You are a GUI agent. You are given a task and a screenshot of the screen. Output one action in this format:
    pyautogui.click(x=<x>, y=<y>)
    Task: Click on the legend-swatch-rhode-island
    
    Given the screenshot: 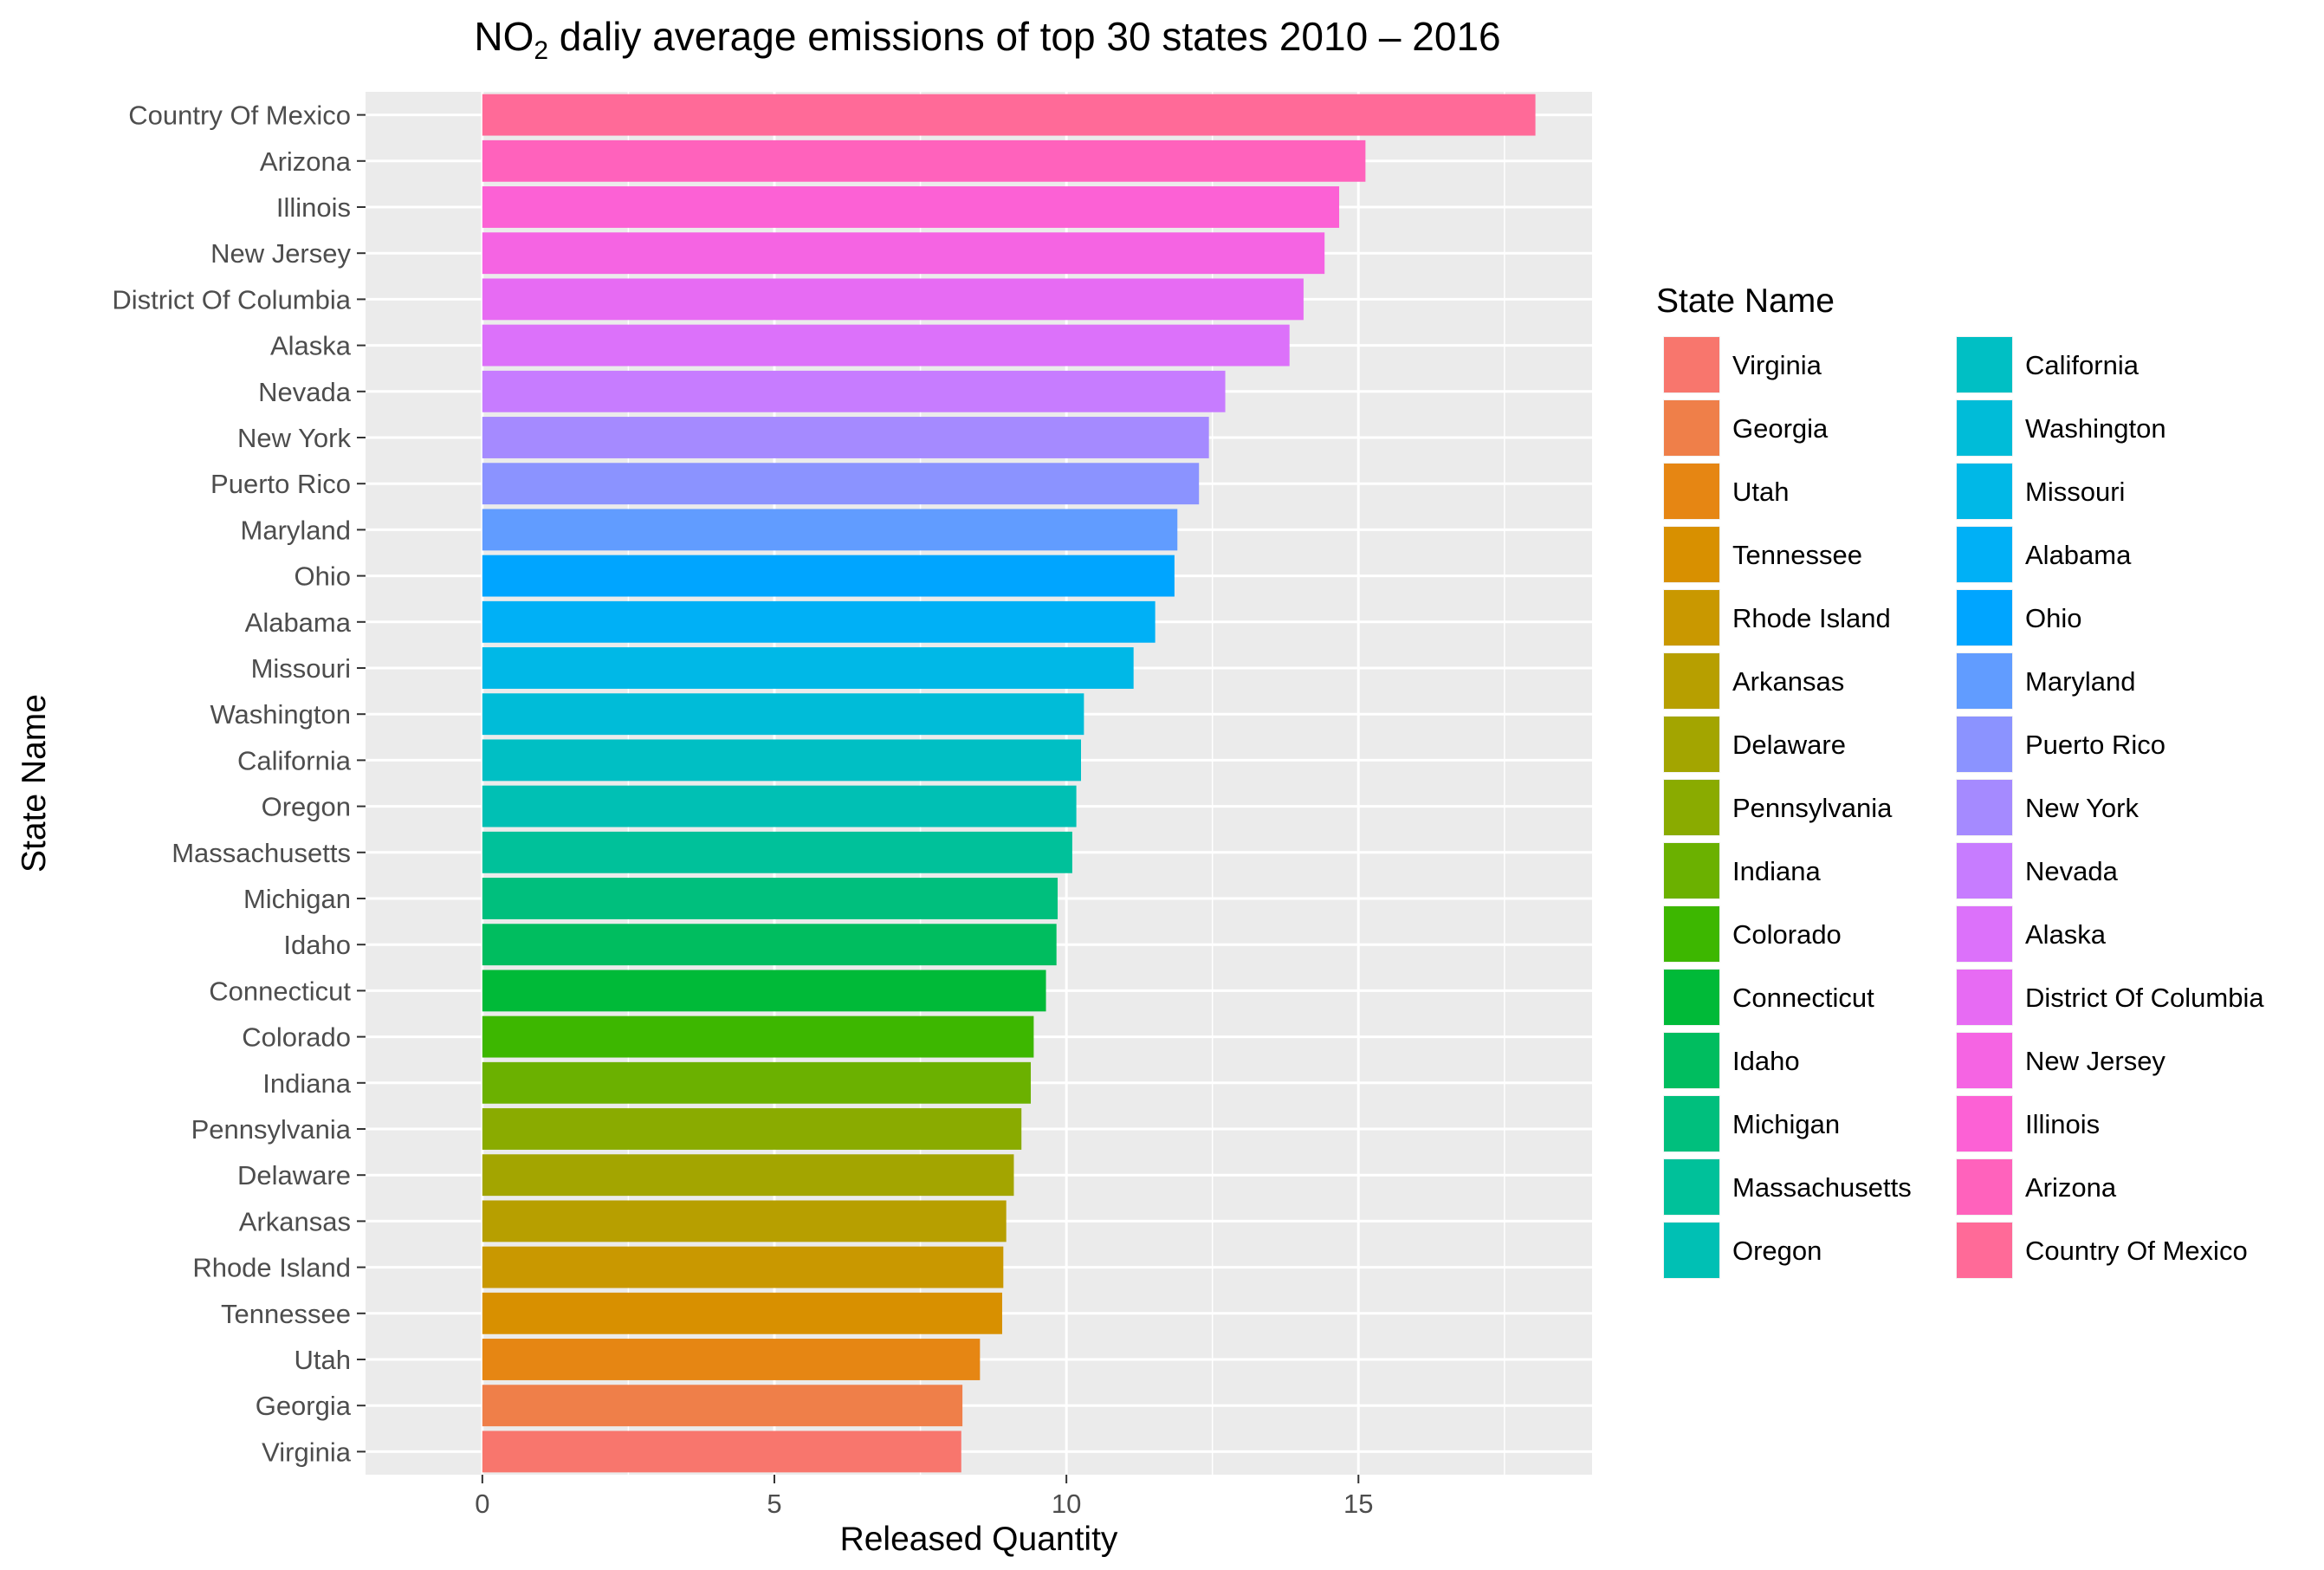 What is the action you would take?
    pyautogui.click(x=1691, y=618)
    